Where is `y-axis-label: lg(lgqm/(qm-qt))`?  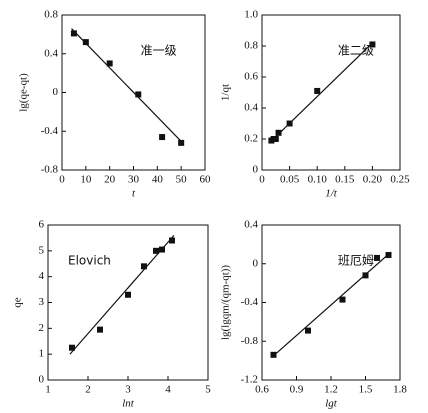 y-axis-label: lg(lgqm/(qm-qt)) is located at coordinates (226, 302).